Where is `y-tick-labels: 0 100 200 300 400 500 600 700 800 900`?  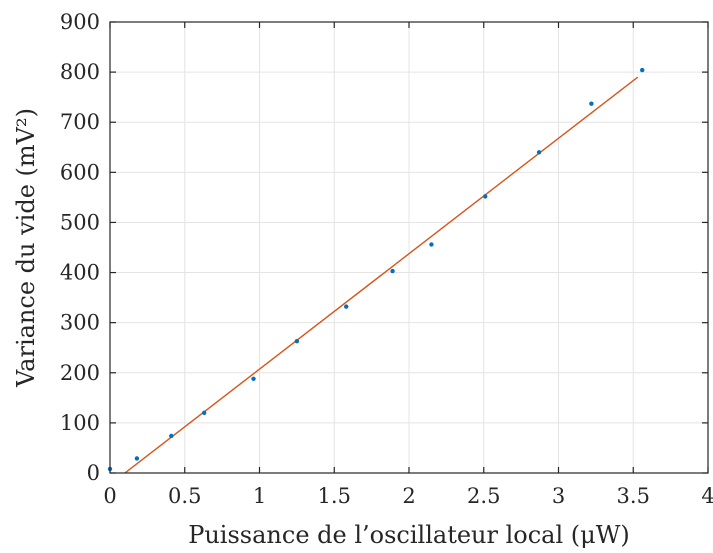 y-tick-labels: 0 100 200 300 400 500 600 700 800 900 is located at coordinates (80, 247).